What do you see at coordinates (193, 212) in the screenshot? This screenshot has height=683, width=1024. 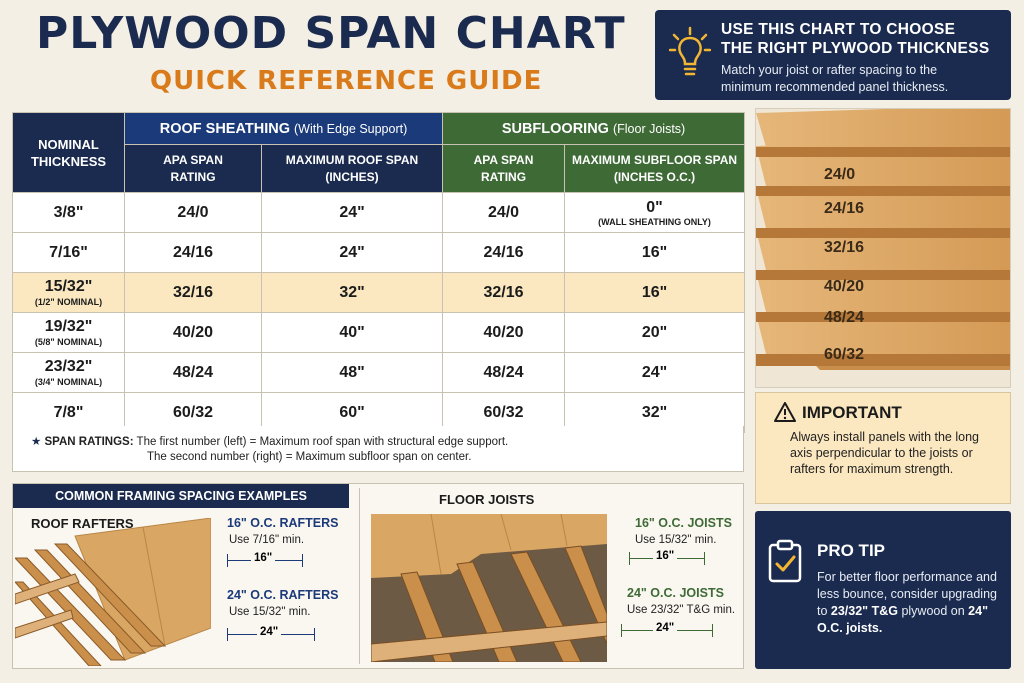 I see `roof-rating-cell: 24/0` at bounding box center [193, 212].